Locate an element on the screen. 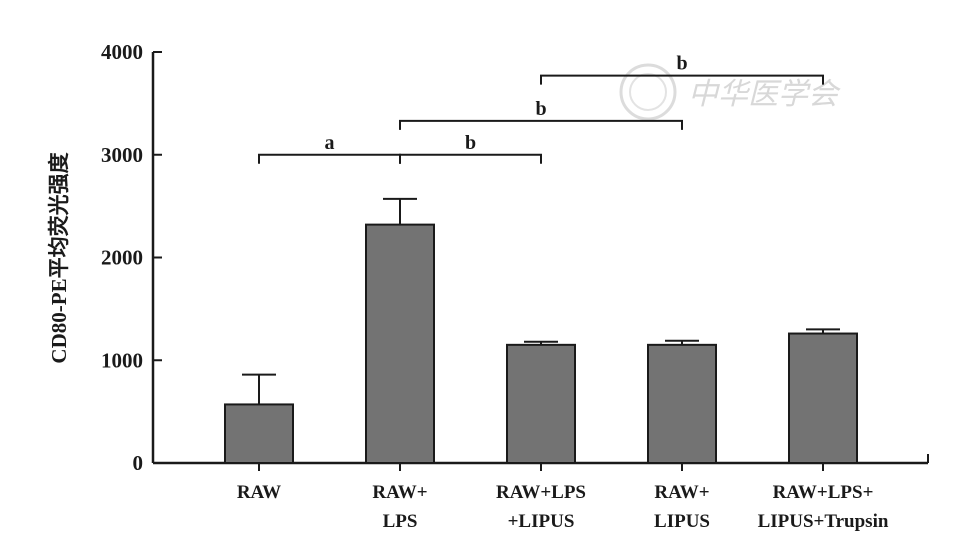 This screenshot has width=959, height=555. y-tick-label: 1000 is located at coordinates (122, 360).